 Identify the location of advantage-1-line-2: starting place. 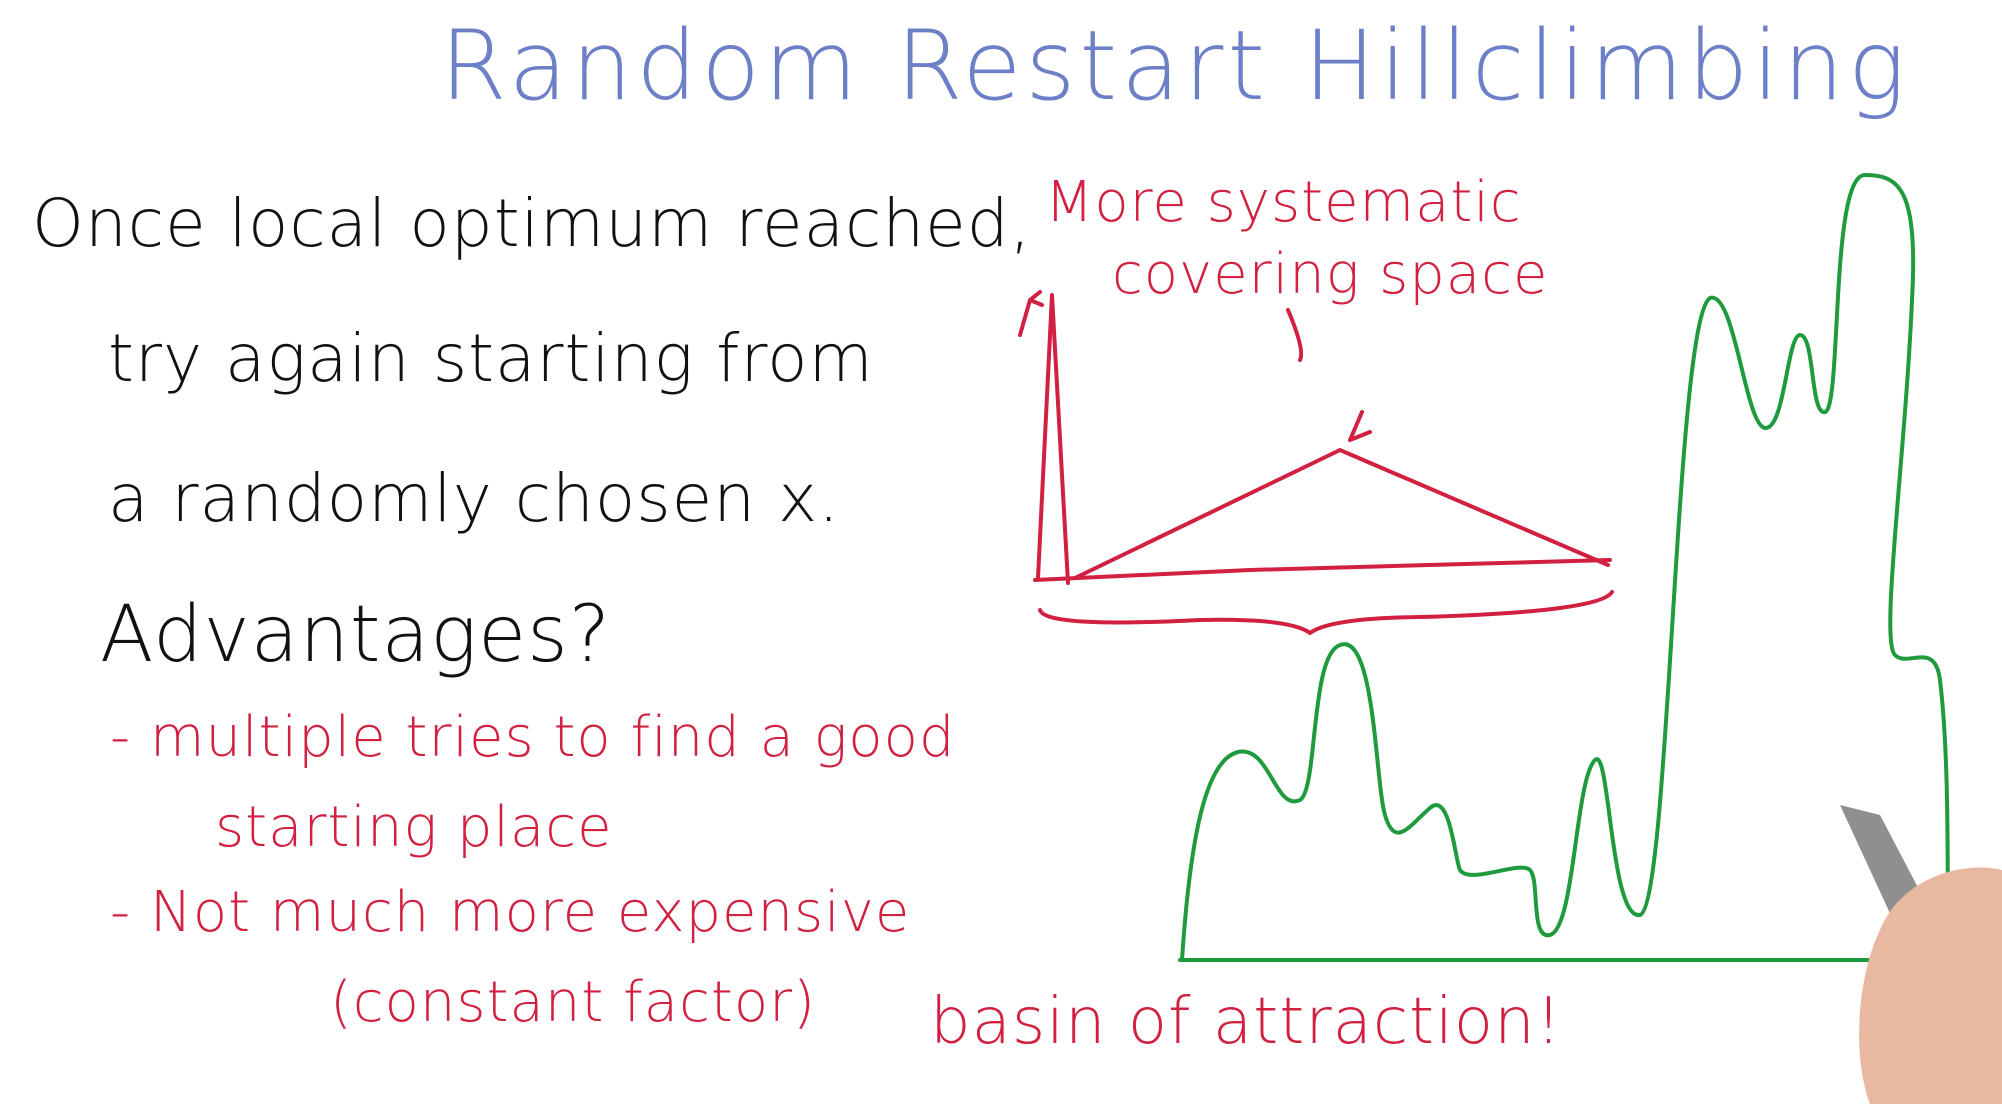
(414, 827).